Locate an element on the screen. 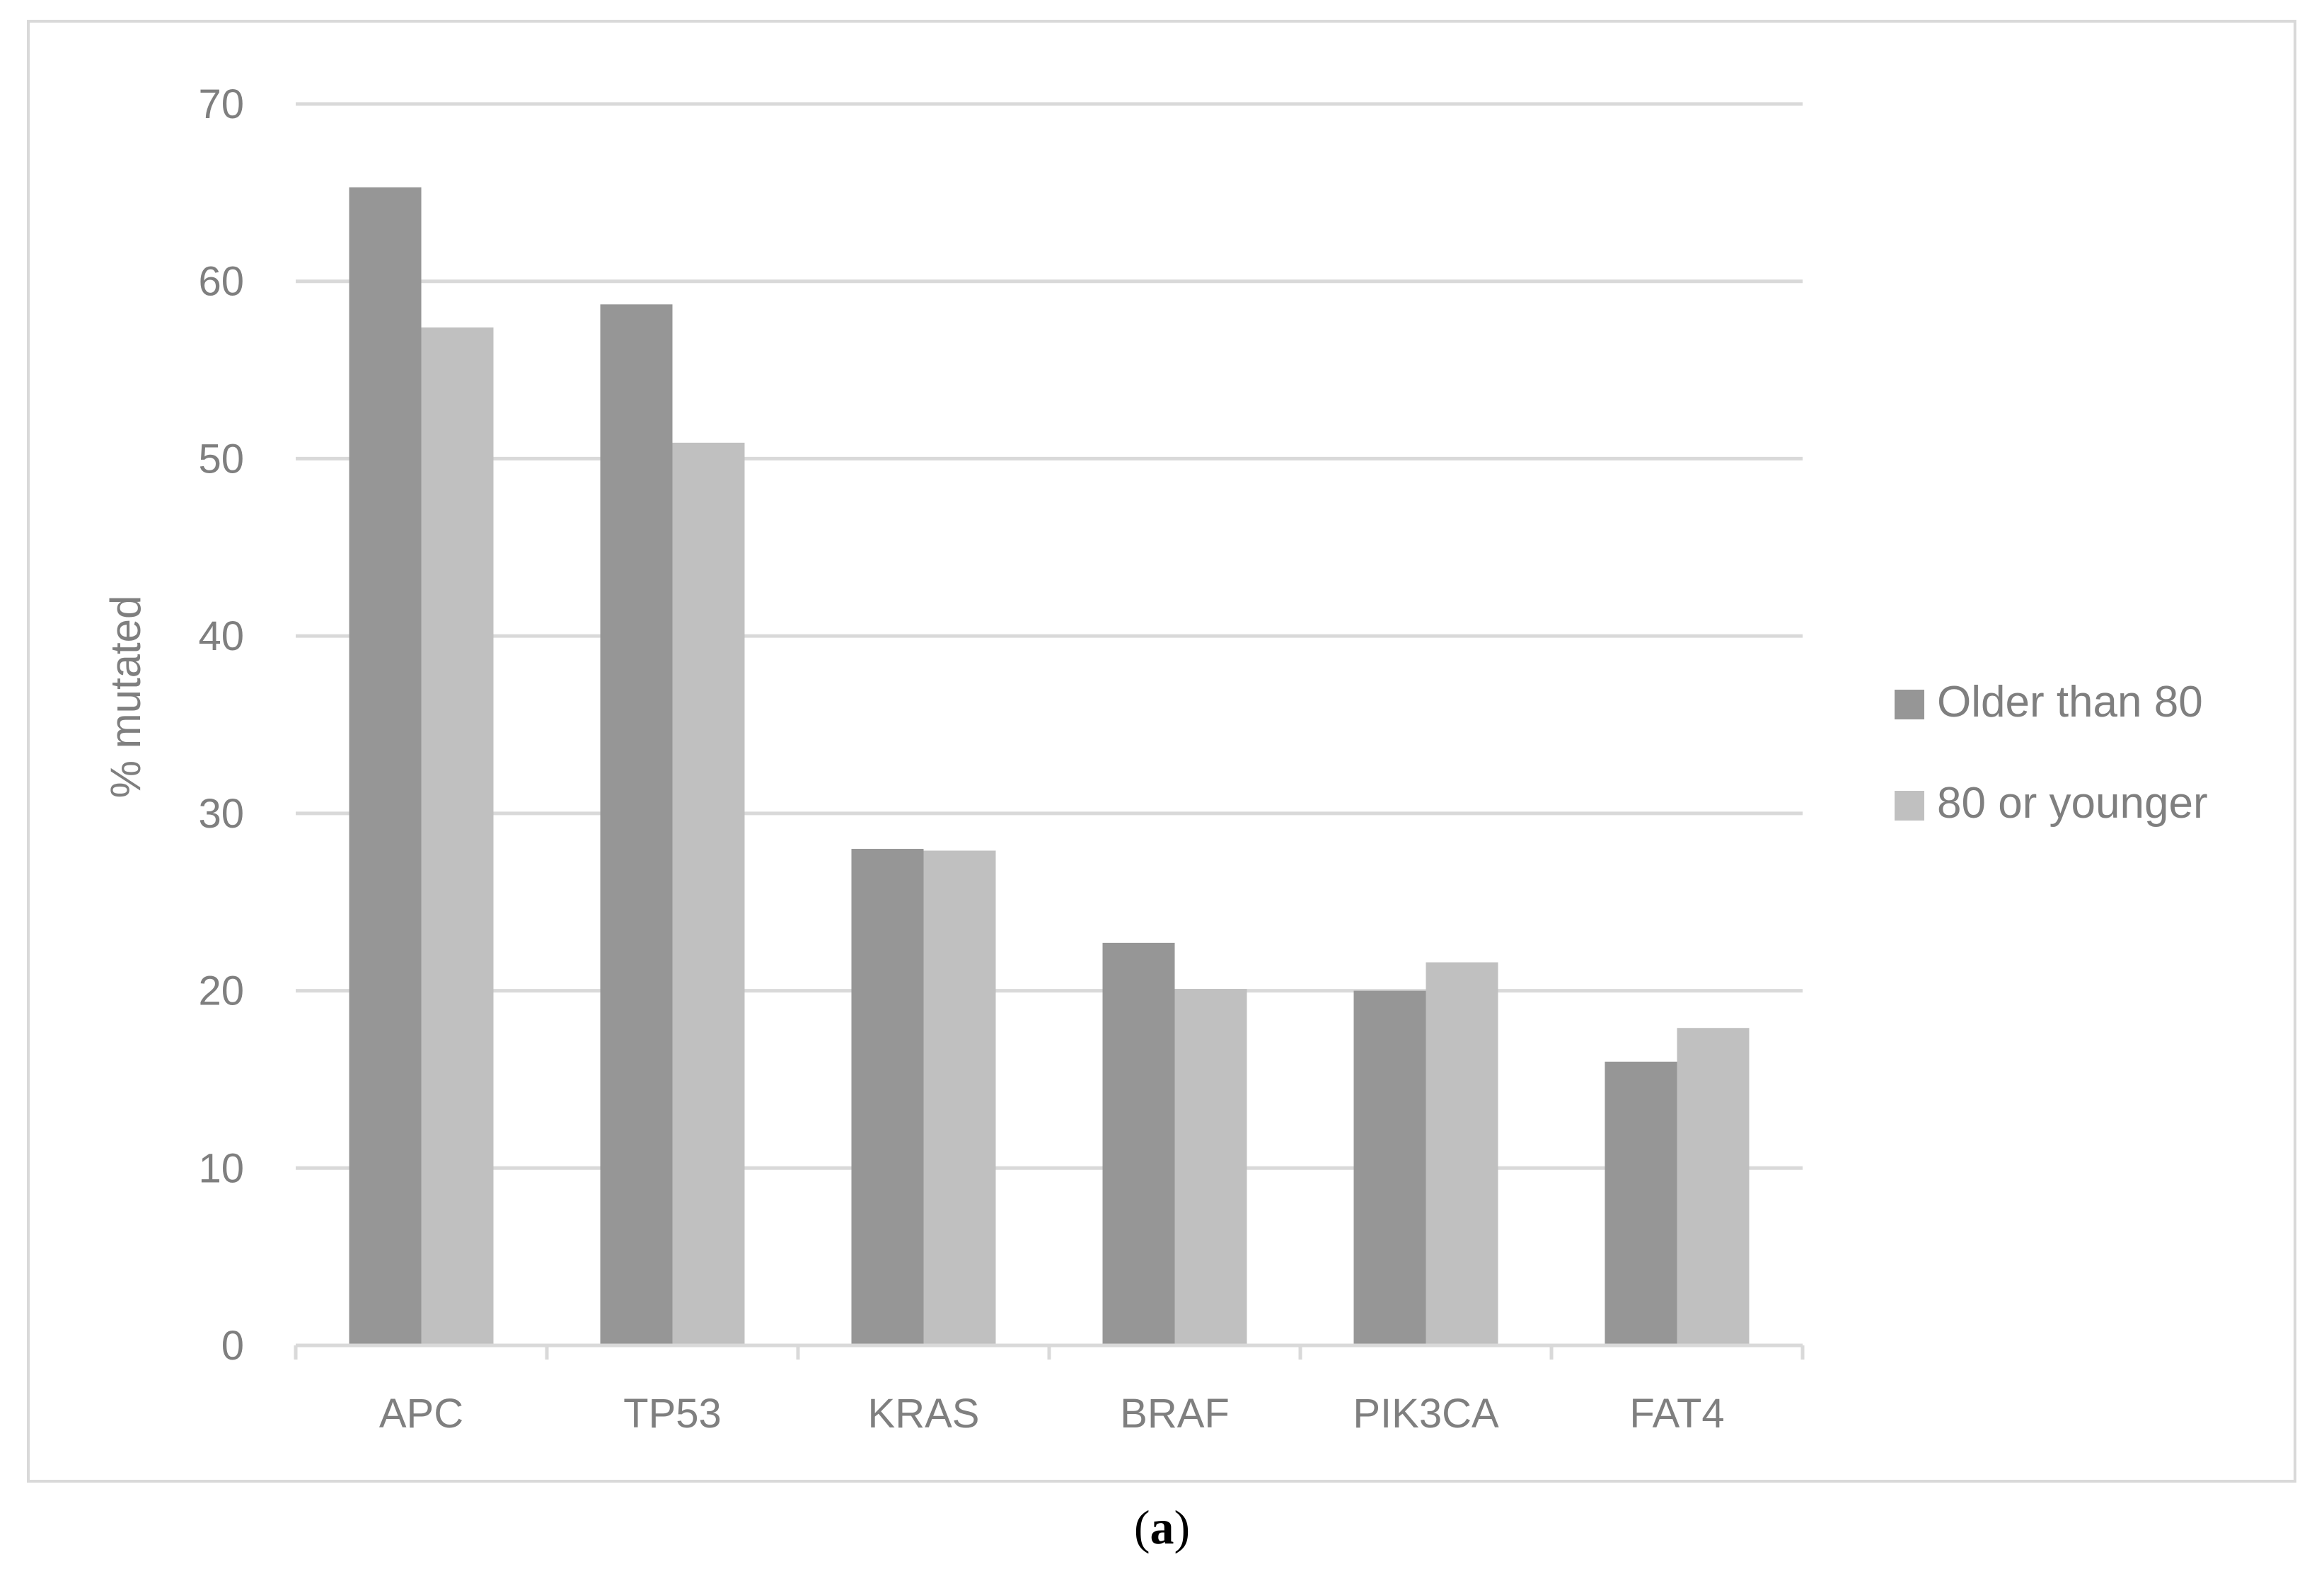 The height and width of the screenshot is (1576, 2324). y-axis-title: % mutated is located at coordinates (126, 697).